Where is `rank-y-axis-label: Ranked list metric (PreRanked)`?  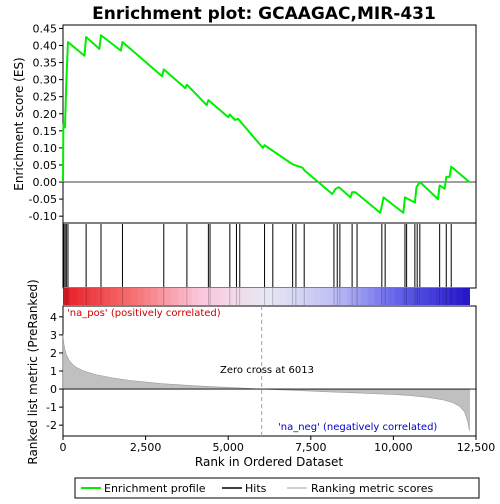 rank-y-axis-label: Ranked list metric (PreRanked) is located at coordinates (33, 371).